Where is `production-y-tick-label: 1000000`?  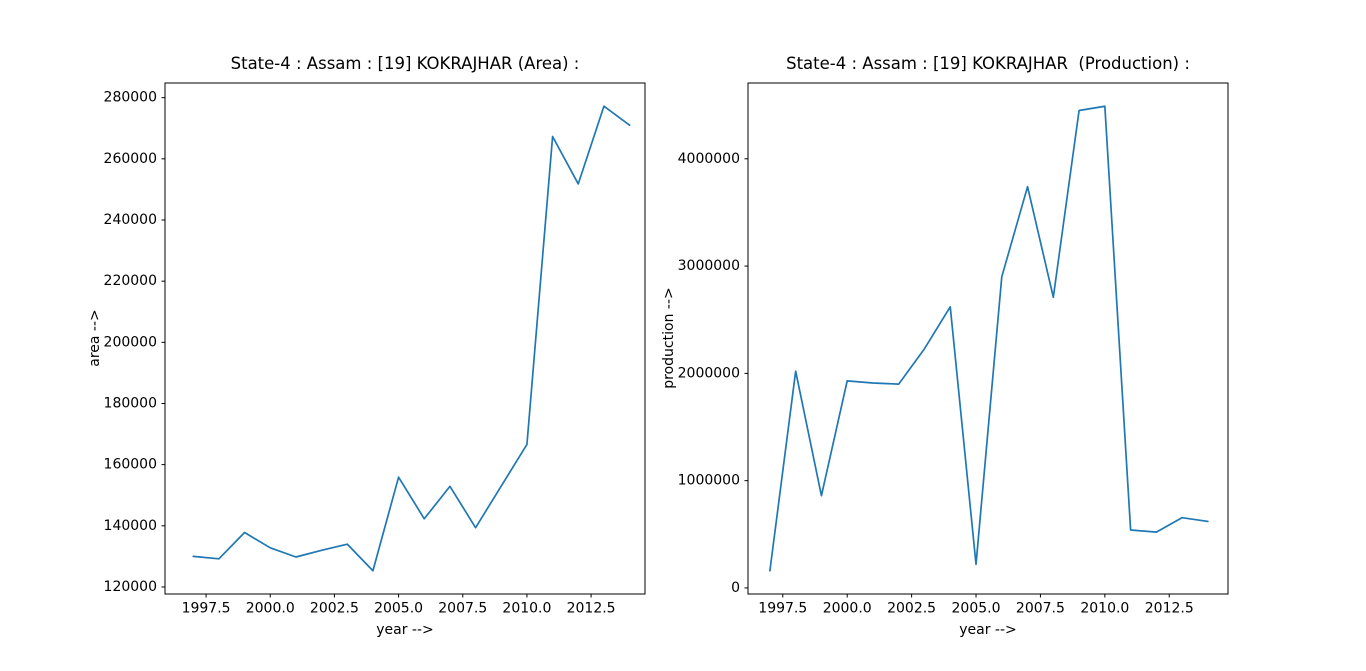 production-y-tick-label: 1000000 is located at coordinates (709, 481).